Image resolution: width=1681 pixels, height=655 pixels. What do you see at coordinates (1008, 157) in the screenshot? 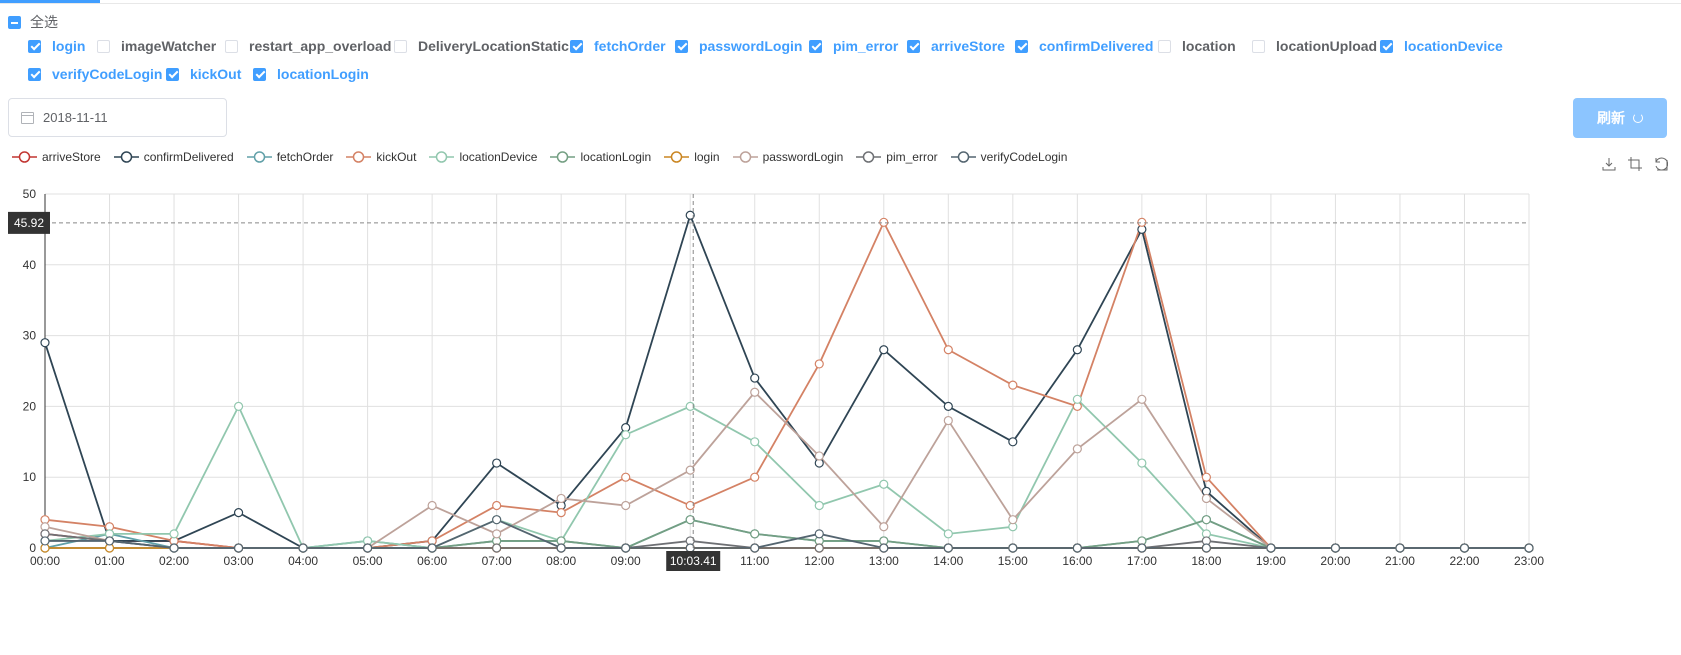
I see `legend-item: verifyCodeLogin` at bounding box center [1008, 157].